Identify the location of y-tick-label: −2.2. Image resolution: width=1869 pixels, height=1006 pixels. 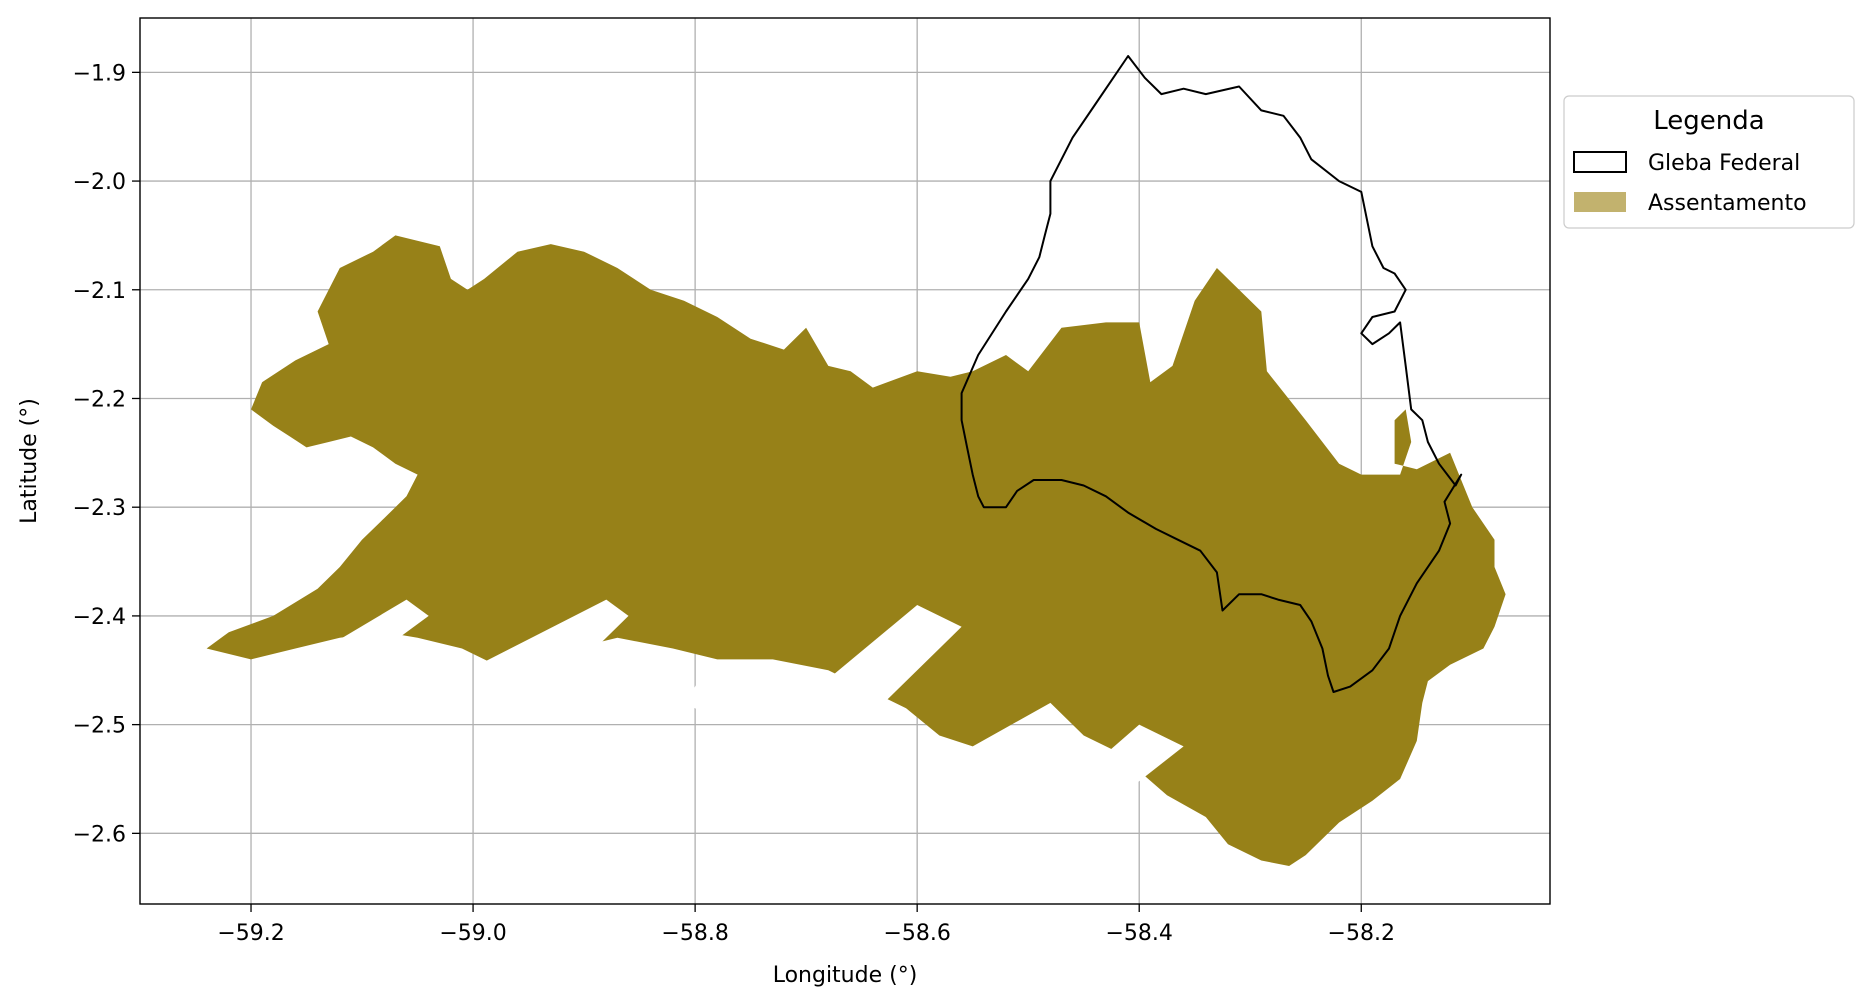
(99, 399).